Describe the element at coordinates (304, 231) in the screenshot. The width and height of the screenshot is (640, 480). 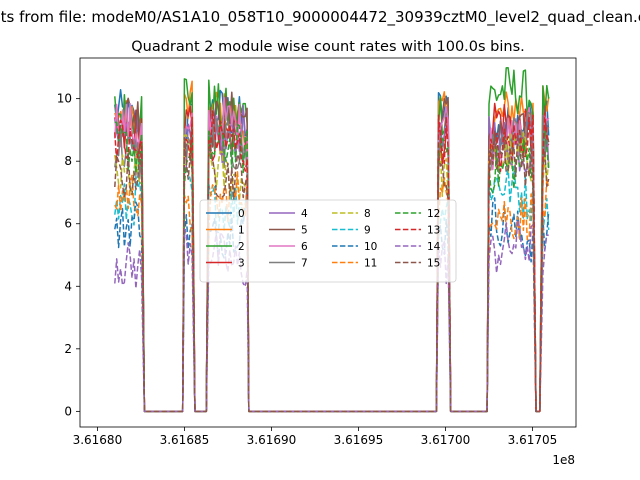
I see `legend-label-5: 5` at that location.